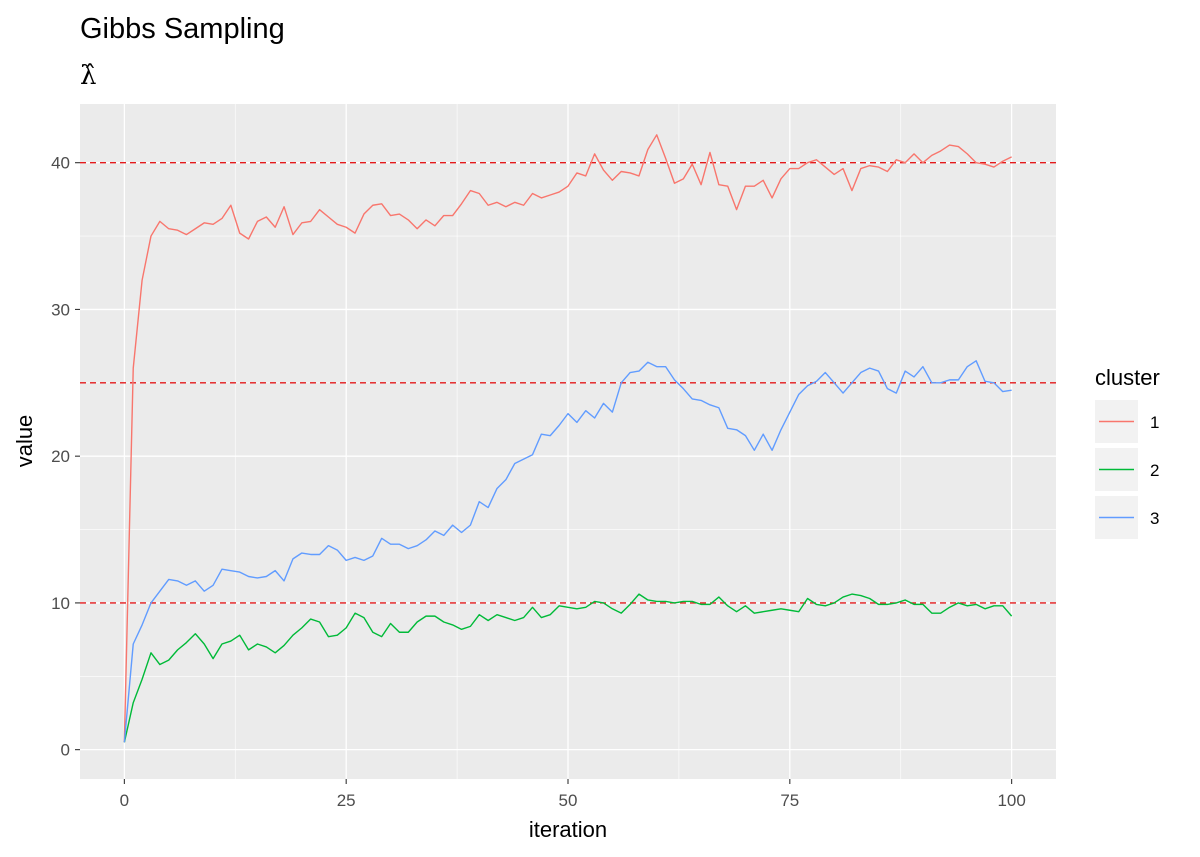 This screenshot has height=857, width=1200. I want to click on legend-label: 1, so click(1154, 422).